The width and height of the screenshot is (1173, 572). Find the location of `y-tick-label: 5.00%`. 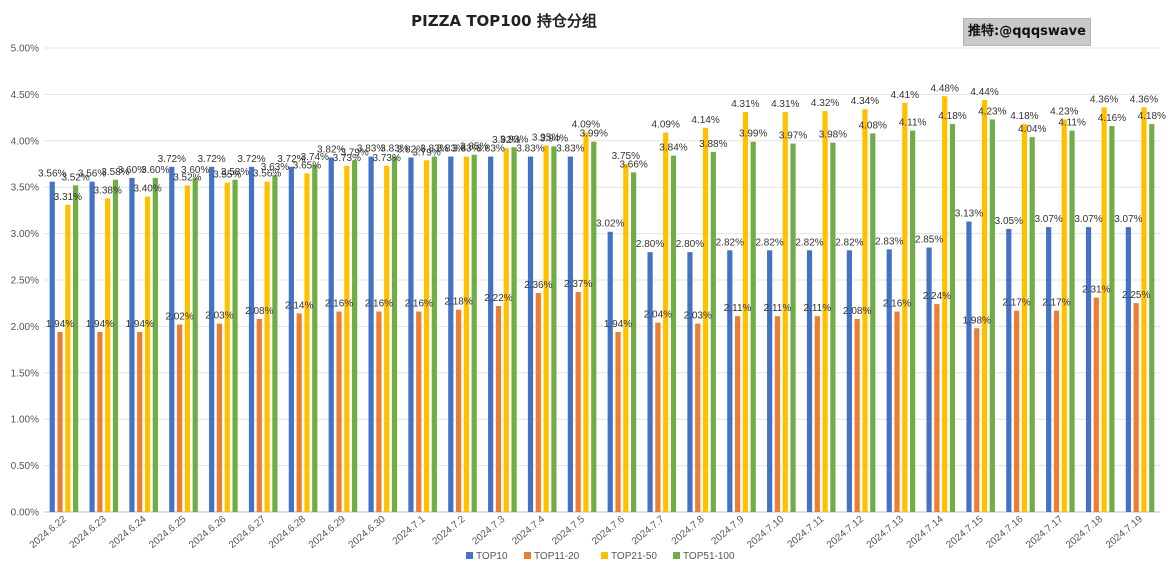

y-tick-label: 5.00% is located at coordinates (25, 49).